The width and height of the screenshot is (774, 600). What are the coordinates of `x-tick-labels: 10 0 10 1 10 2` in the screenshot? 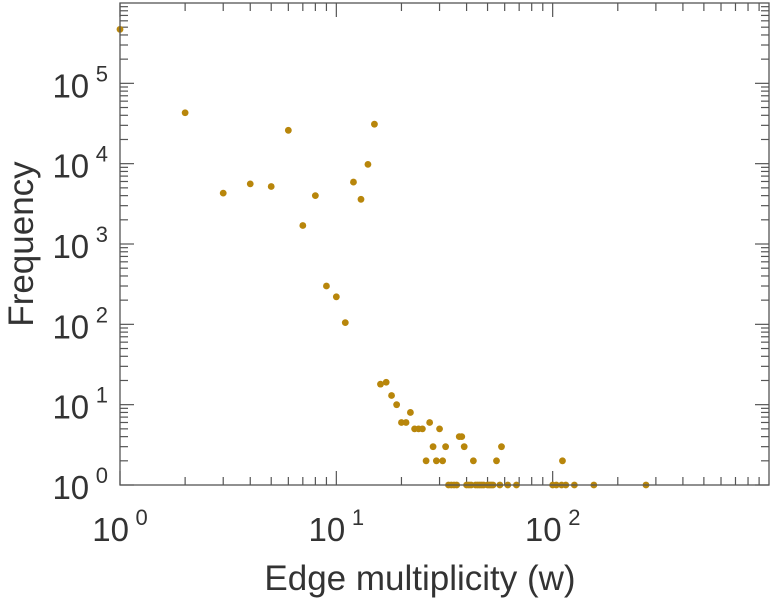 It's located at (336, 526).